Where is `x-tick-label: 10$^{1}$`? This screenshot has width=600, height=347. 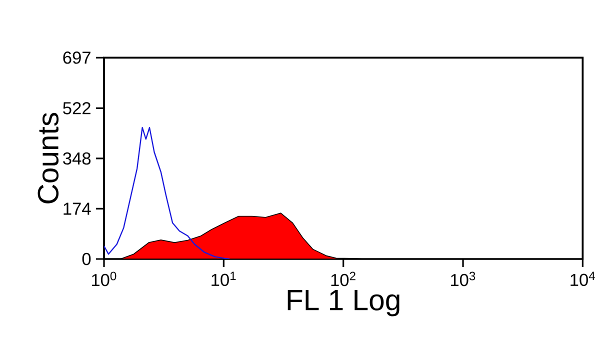 x-tick-label: 10$^{1}$ is located at coordinates (224, 279).